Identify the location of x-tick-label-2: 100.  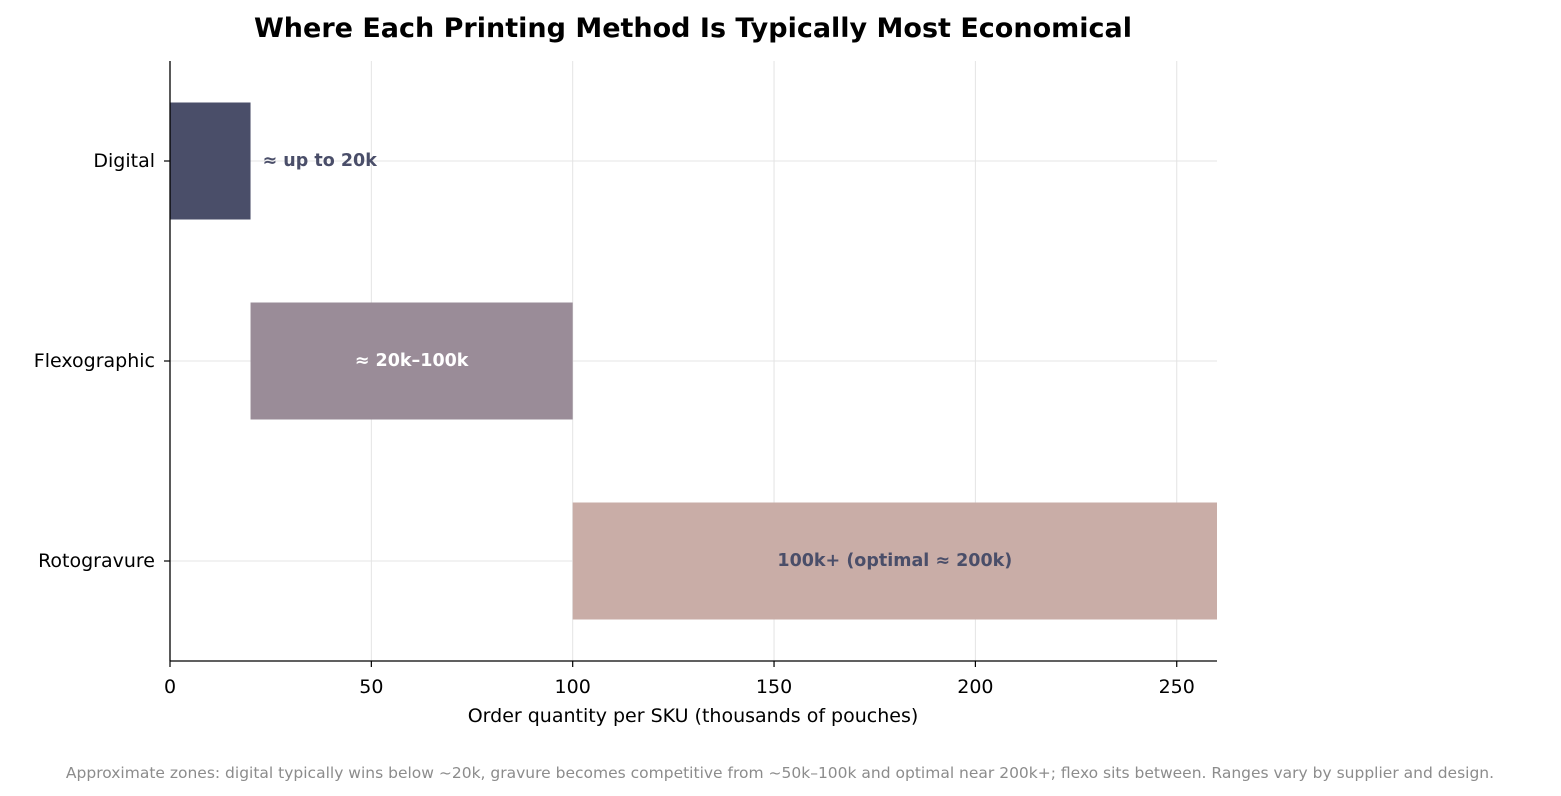
(573, 687).